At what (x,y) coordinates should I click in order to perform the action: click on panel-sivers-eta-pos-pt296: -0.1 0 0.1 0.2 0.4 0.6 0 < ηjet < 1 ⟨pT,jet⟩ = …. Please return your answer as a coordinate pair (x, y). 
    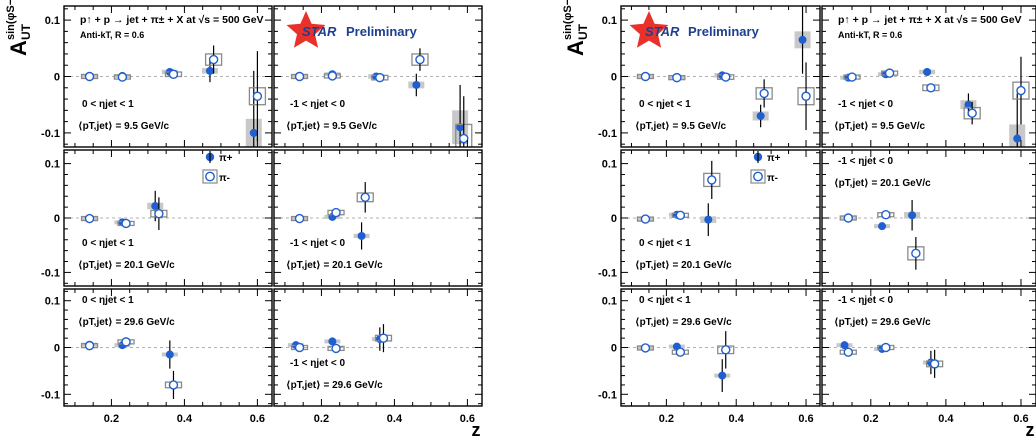
    Looking at the image, I should click on (157, 356).